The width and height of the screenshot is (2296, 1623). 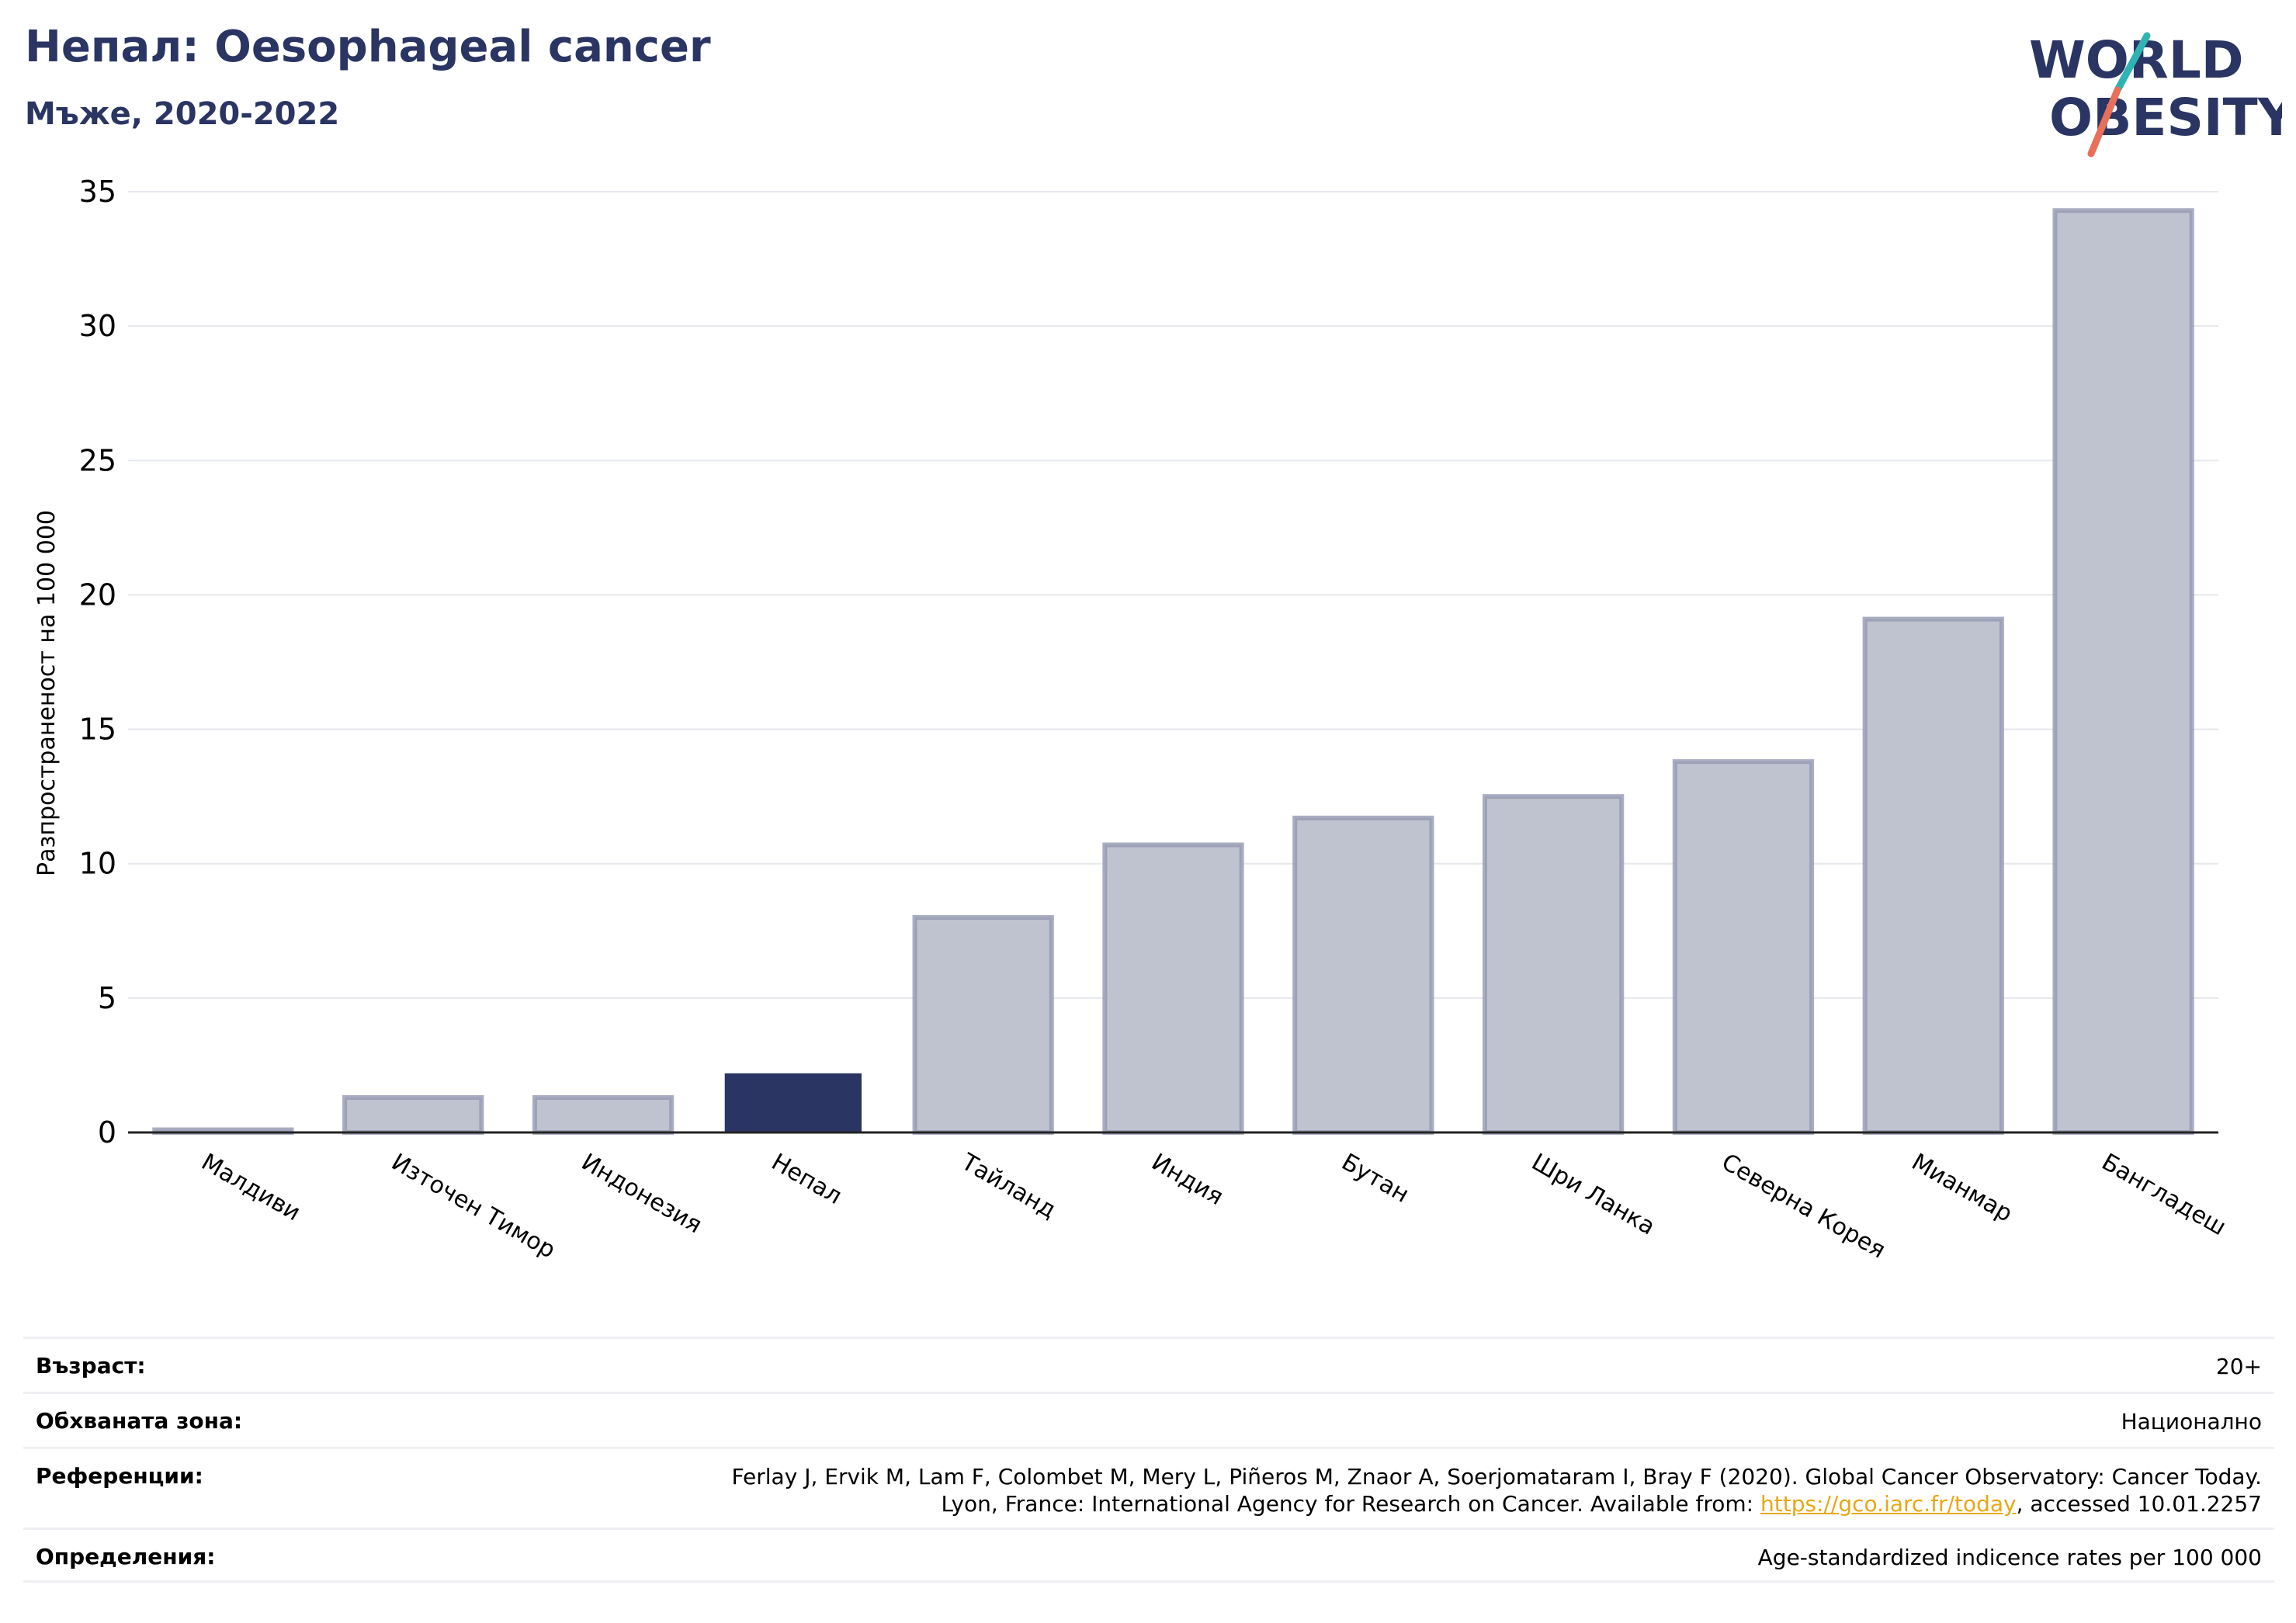 What do you see at coordinates (2132, 63) in the screenshot?
I see `logo-slash-teal` at bounding box center [2132, 63].